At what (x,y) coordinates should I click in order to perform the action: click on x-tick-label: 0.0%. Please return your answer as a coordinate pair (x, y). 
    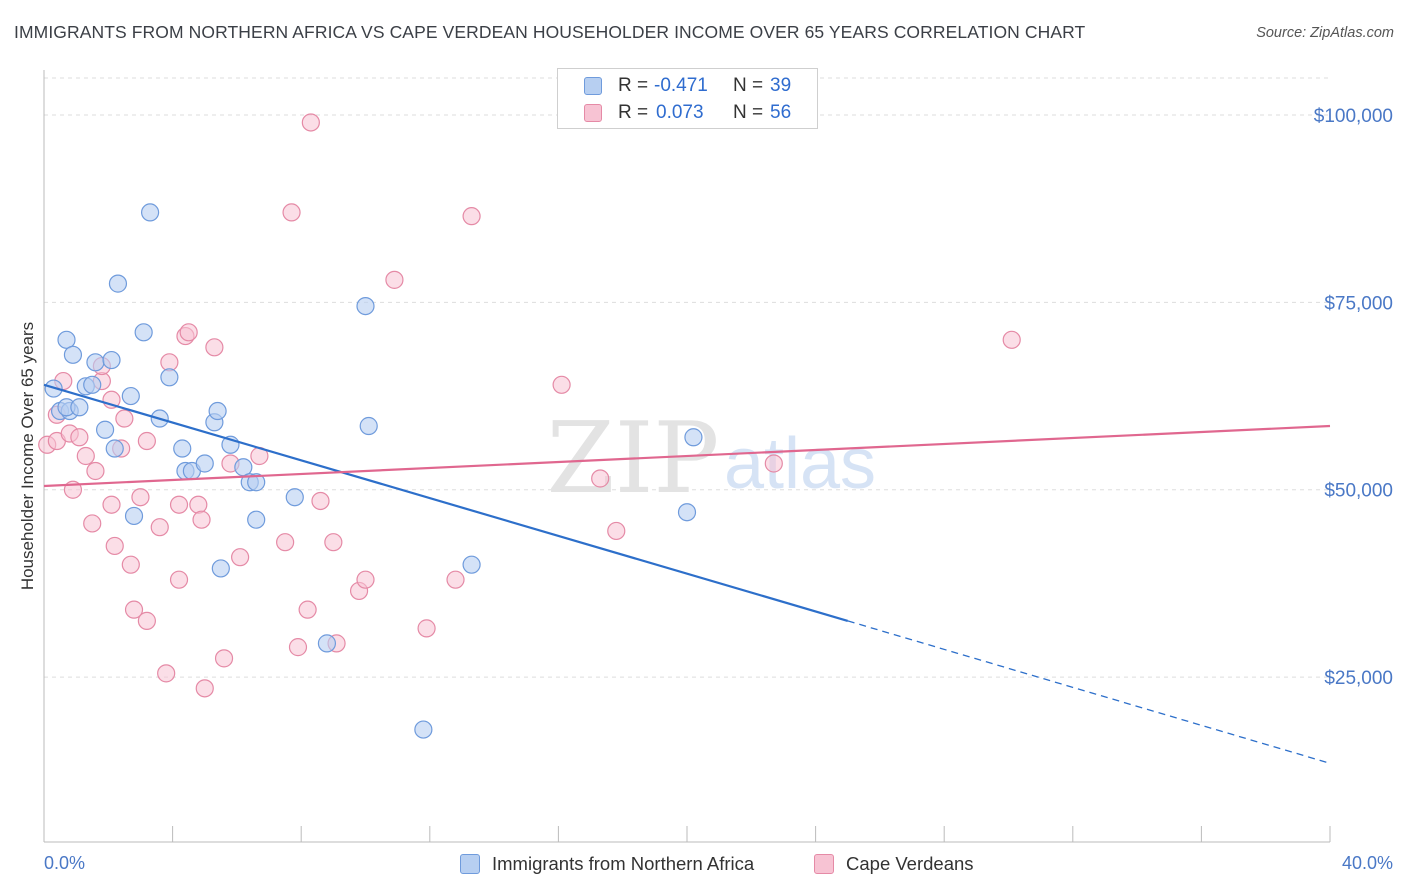
    Looking at the image, I should click on (64, 863).